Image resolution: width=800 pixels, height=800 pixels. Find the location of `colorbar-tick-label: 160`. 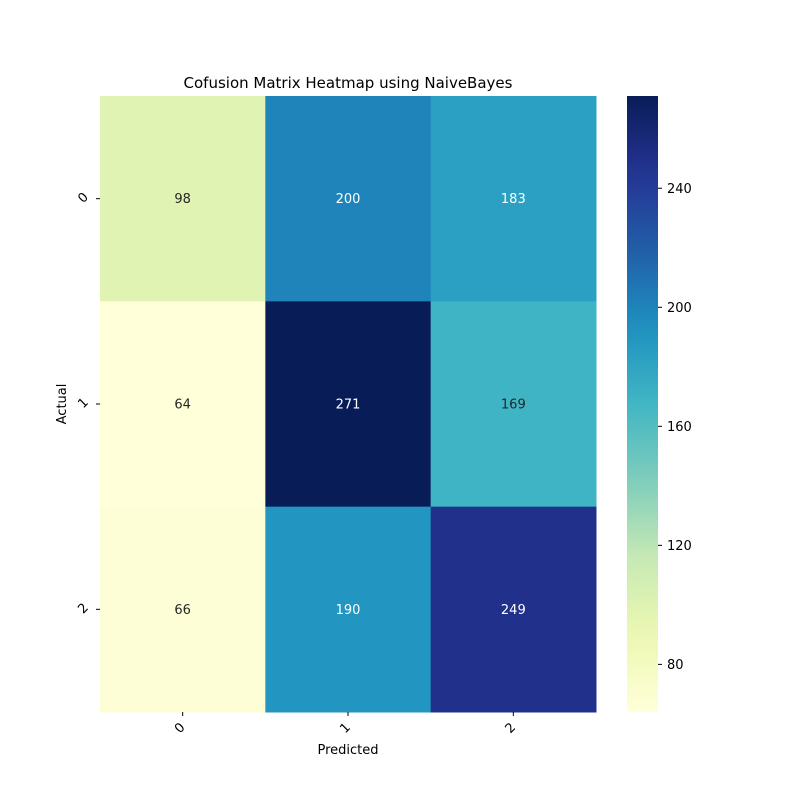

colorbar-tick-label: 160 is located at coordinates (679, 427).